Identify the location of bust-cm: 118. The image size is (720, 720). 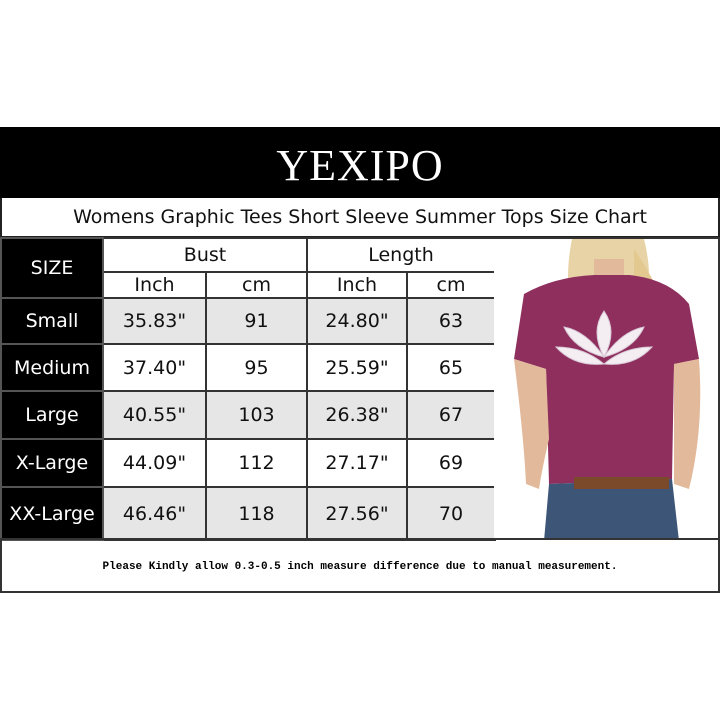
(256, 513).